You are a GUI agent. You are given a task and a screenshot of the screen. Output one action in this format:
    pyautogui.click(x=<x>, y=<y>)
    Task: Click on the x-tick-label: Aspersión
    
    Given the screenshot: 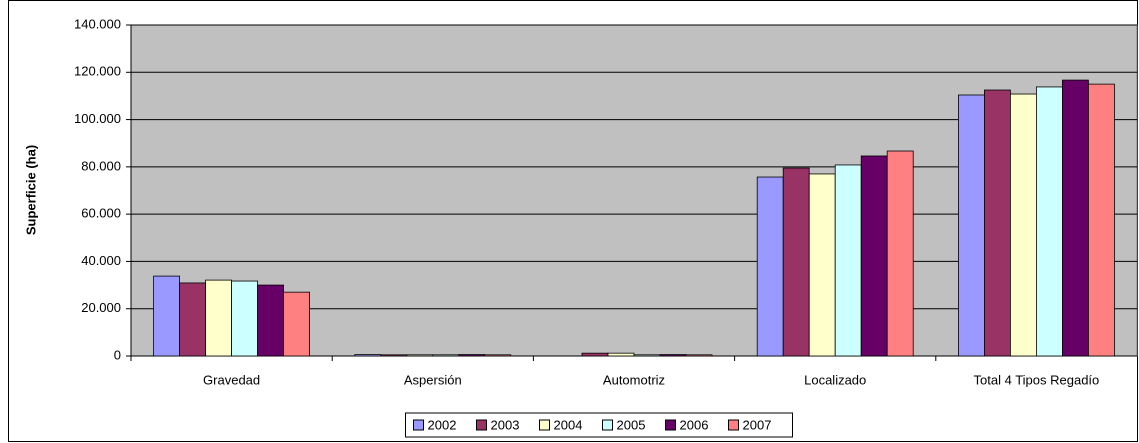 What is the action you would take?
    pyautogui.click(x=433, y=379)
    